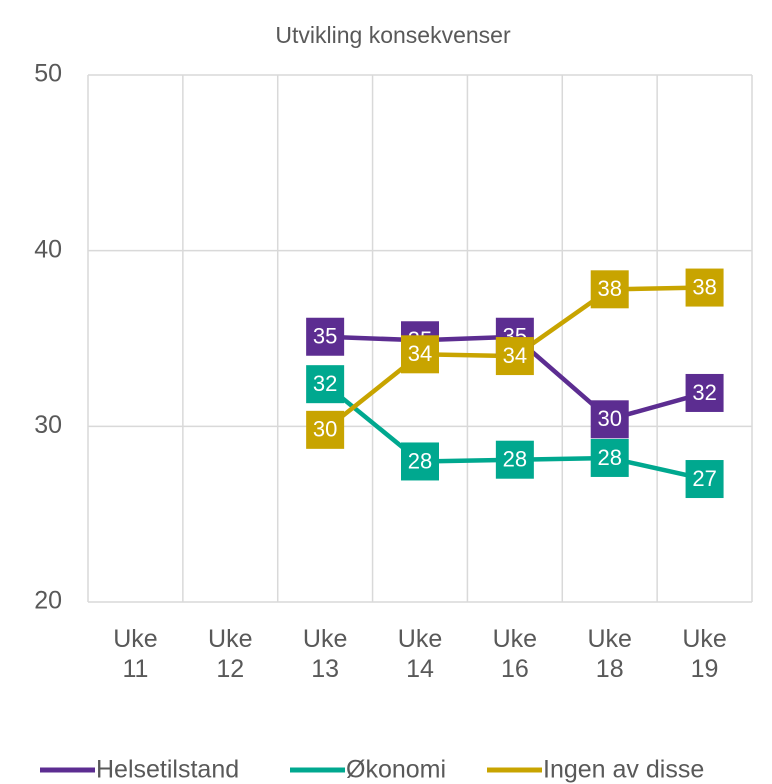 The height and width of the screenshot is (784, 772). What do you see at coordinates (48, 601) in the screenshot?
I see `y-tick-label: 20` at bounding box center [48, 601].